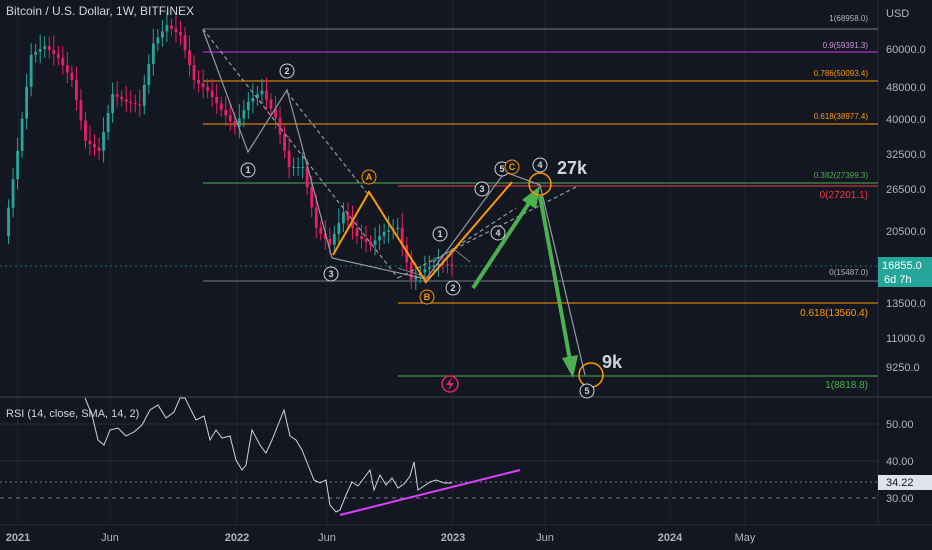  What do you see at coordinates (670, 538) in the screenshot?
I see `svg-text: 2024` at bounding box center [670, 538].